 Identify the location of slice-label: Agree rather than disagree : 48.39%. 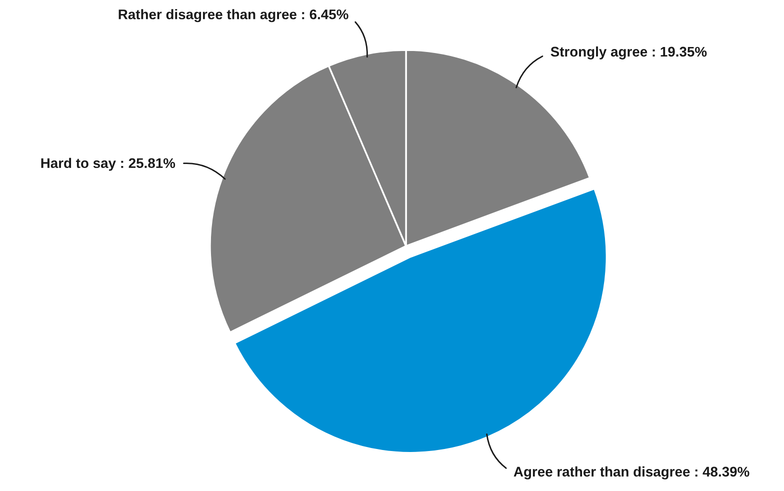
(632, 473).